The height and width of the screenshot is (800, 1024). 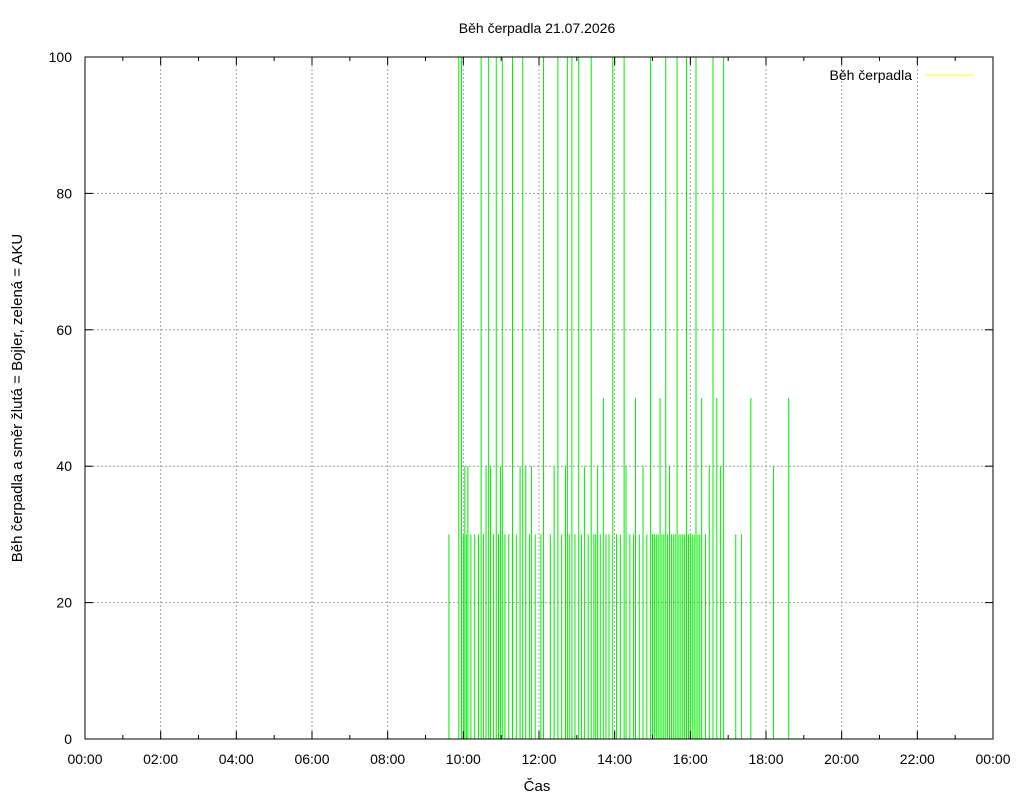 What do you see at coordinates (387, 759) in the screenshot?
I see `x-tick-label: 08:00` at bounding box center [387, 759].